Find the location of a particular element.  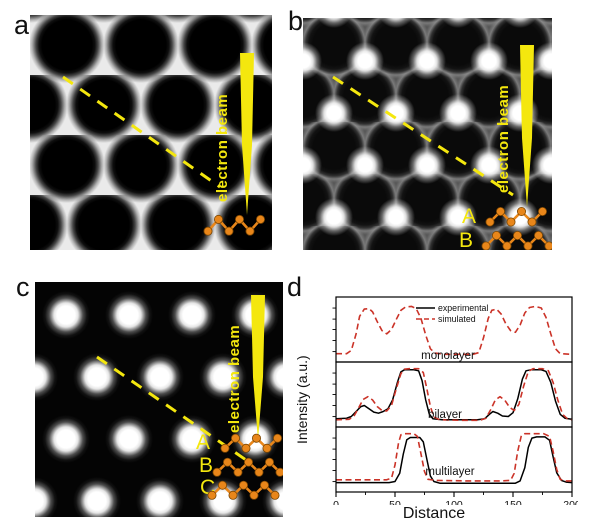

atomic-model-layer-C is located at coordinates (243, 490).